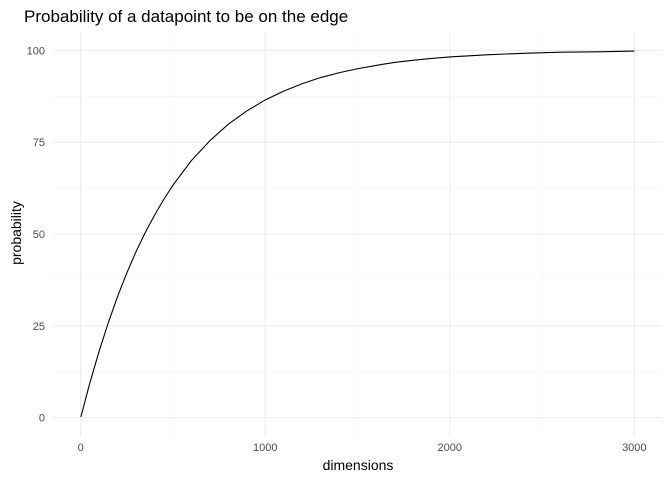 This screenshot has height=485, width=672. Describe the element at coordinates (39, 235) in the screenshot. I see `y-tick-label: 50` at that location.